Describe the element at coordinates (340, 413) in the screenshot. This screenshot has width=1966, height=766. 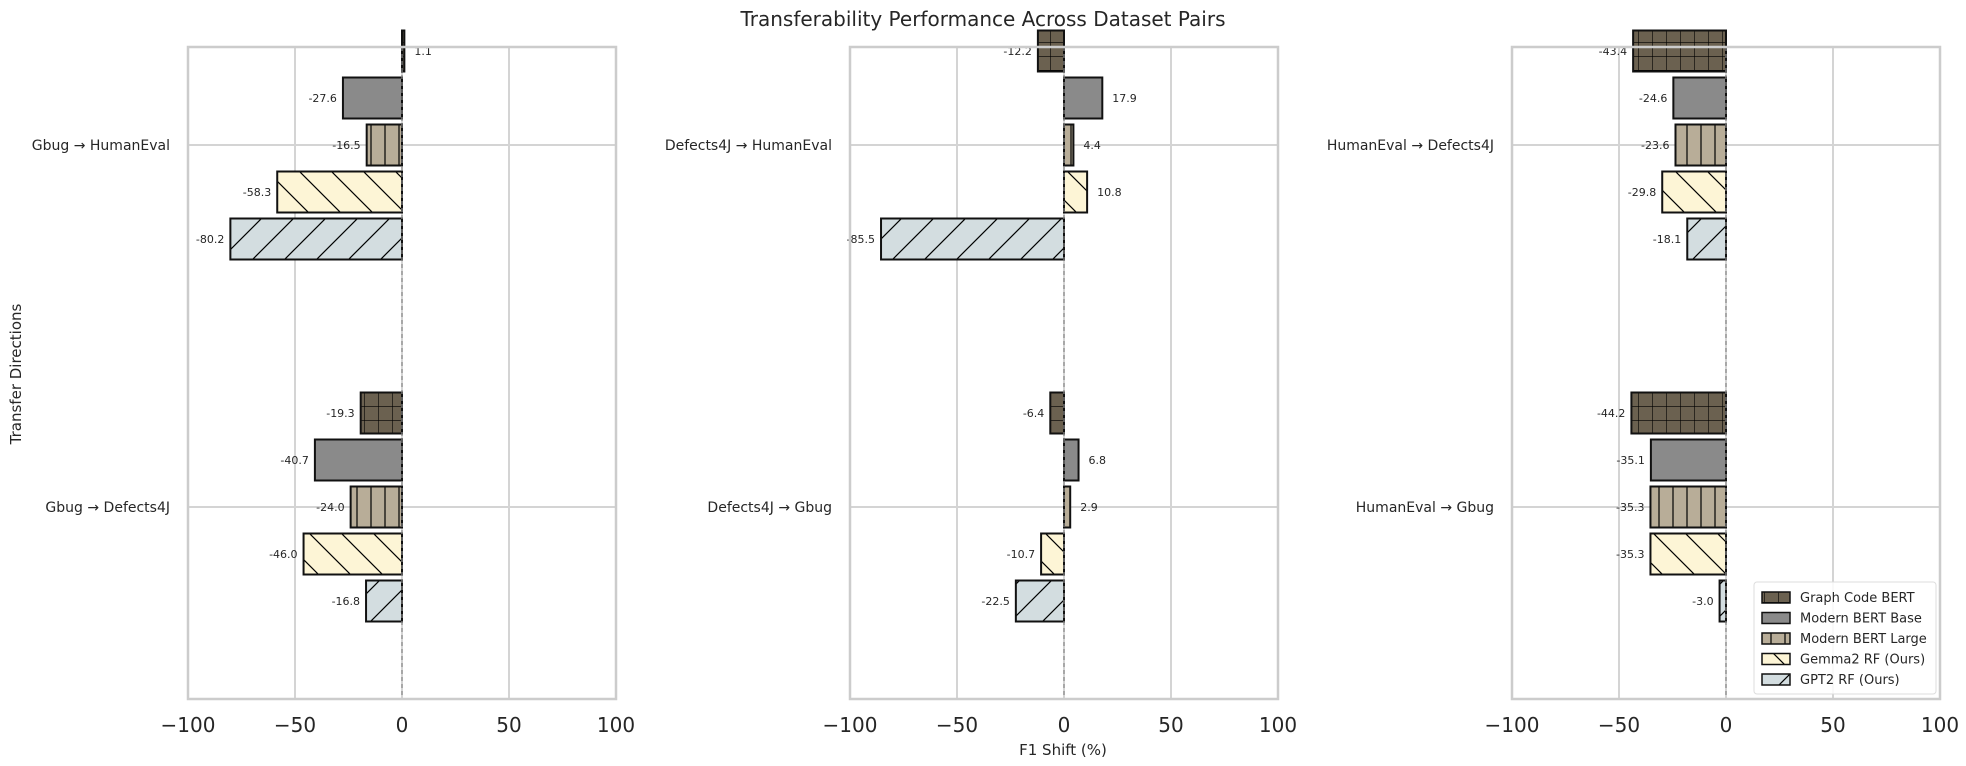
I see `data-label: -19.3` at that location.